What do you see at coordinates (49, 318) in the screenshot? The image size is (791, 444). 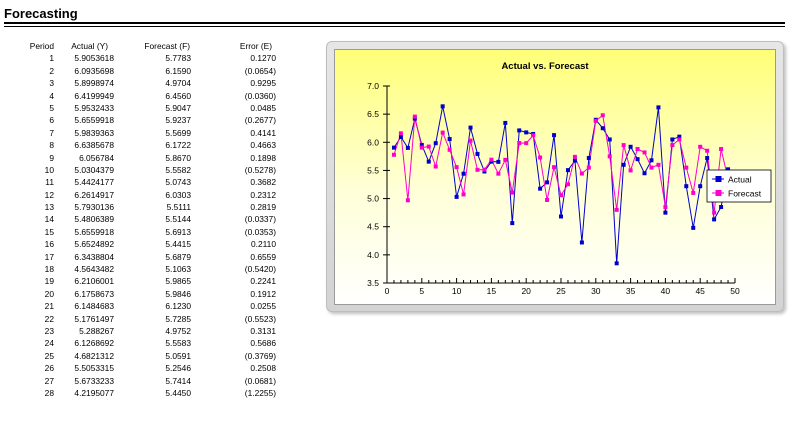 I see `cell-period: 22` at bounding box center [49, 318].